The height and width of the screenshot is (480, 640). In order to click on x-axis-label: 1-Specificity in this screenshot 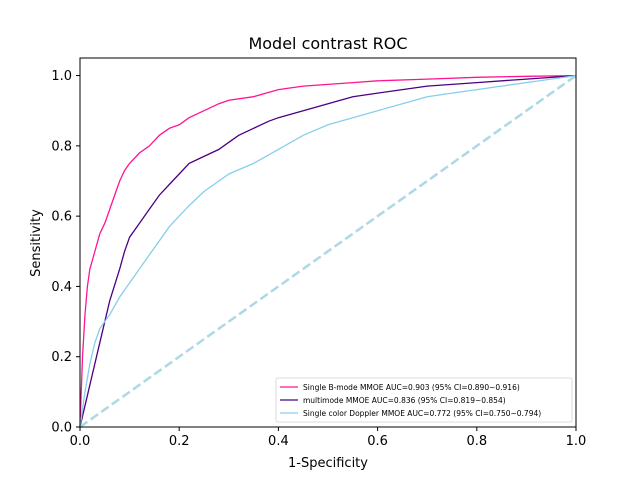, I will do `click(328, 463)`.